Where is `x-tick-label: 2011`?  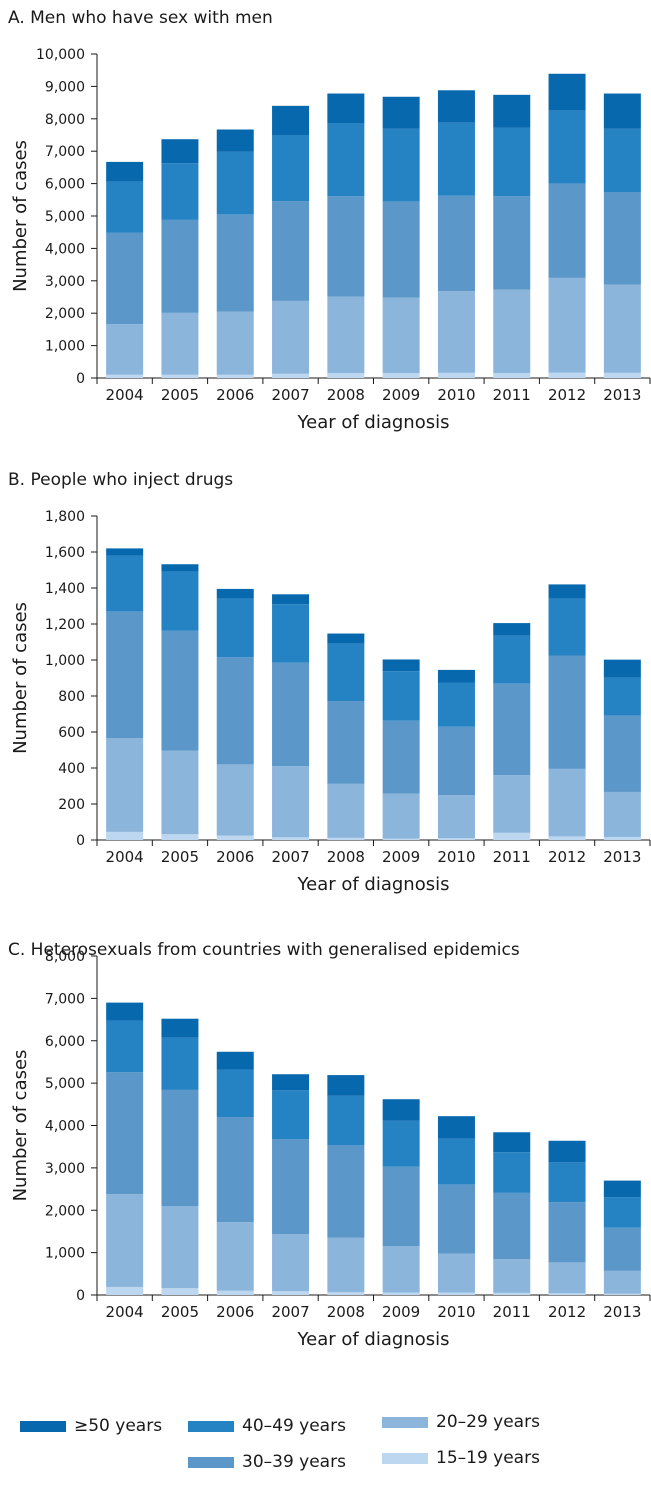 x-tick-label: 2011 is located at coordinates (512, 857).